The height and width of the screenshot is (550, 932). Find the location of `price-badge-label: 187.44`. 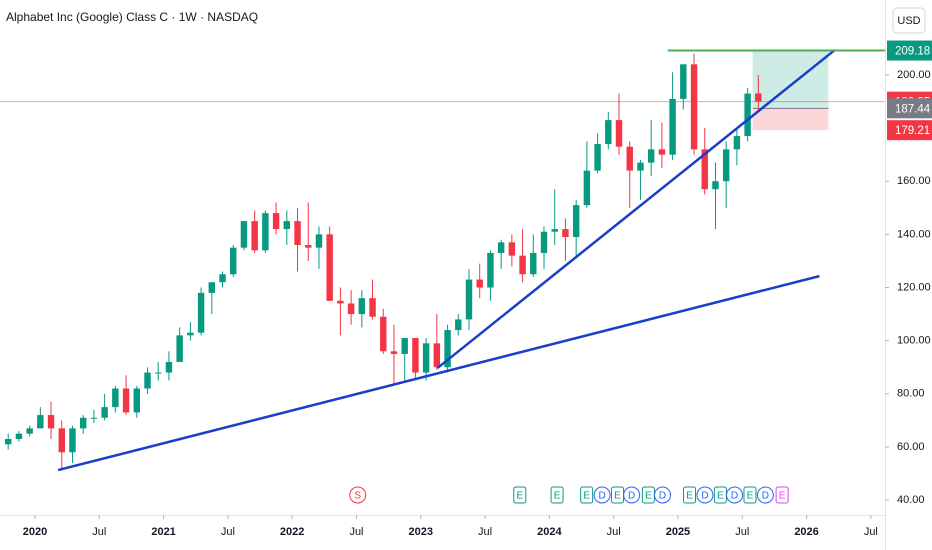

price-badge-label: 187.44 is located at coordinates (913, 109).